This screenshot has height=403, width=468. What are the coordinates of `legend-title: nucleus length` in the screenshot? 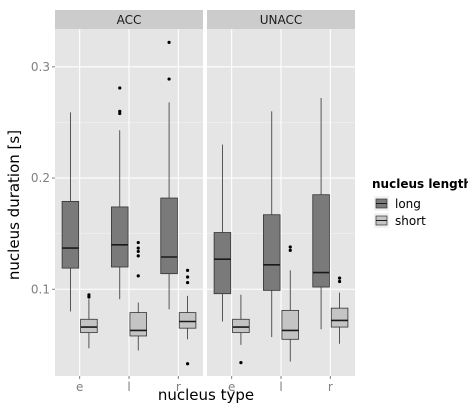 It's located at (420, 184).